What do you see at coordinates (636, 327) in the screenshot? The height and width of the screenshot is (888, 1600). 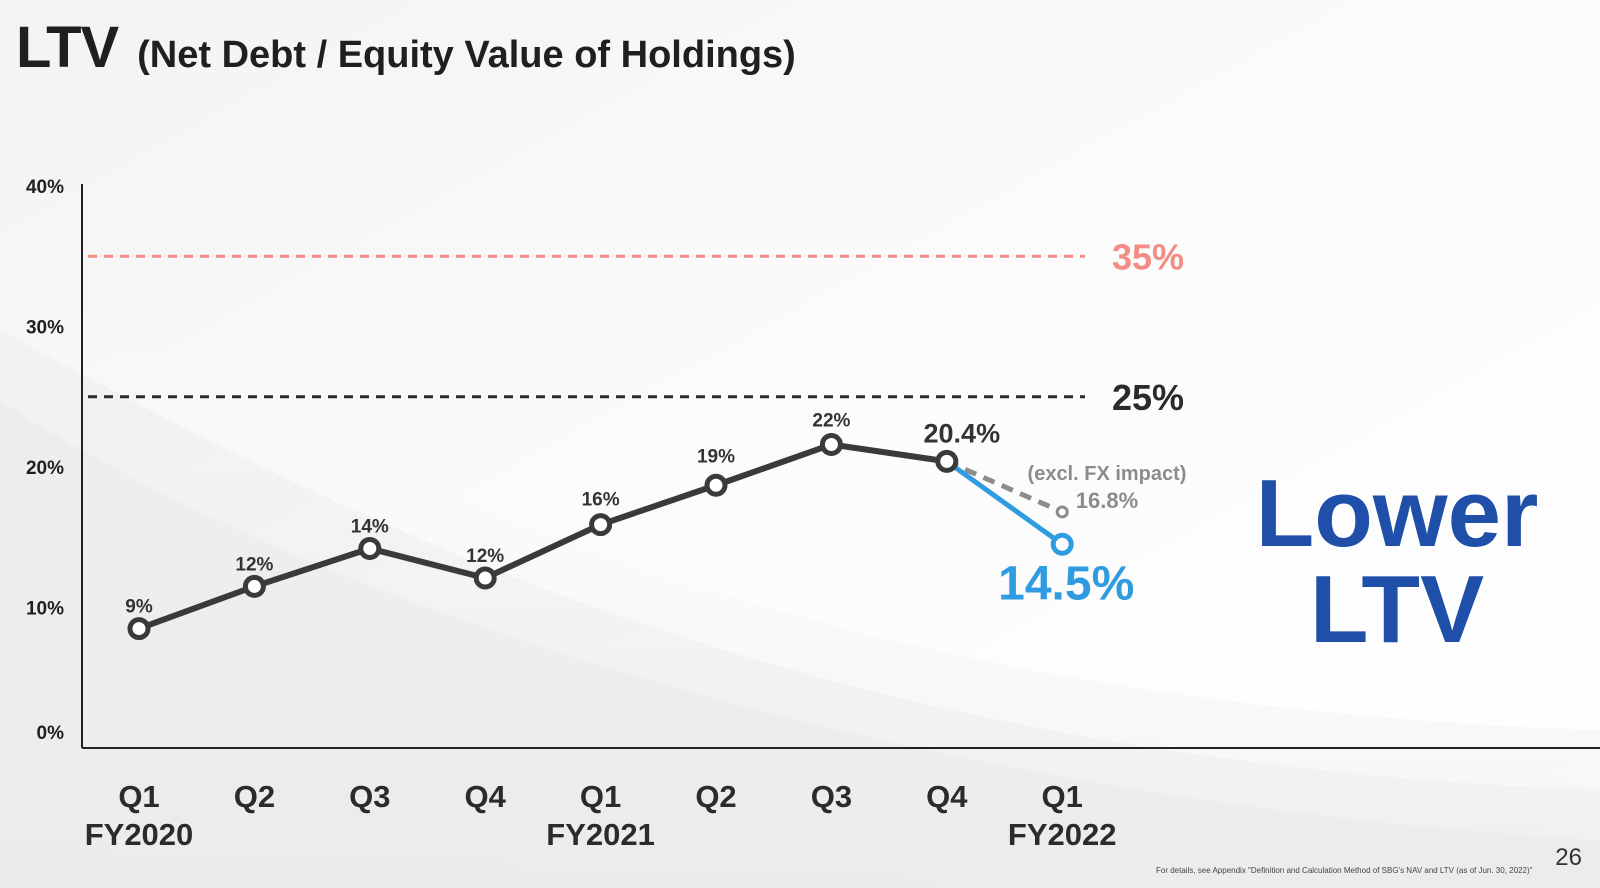 I see `threshold-lines: 35% 25%` at bounding box center [636, 327].